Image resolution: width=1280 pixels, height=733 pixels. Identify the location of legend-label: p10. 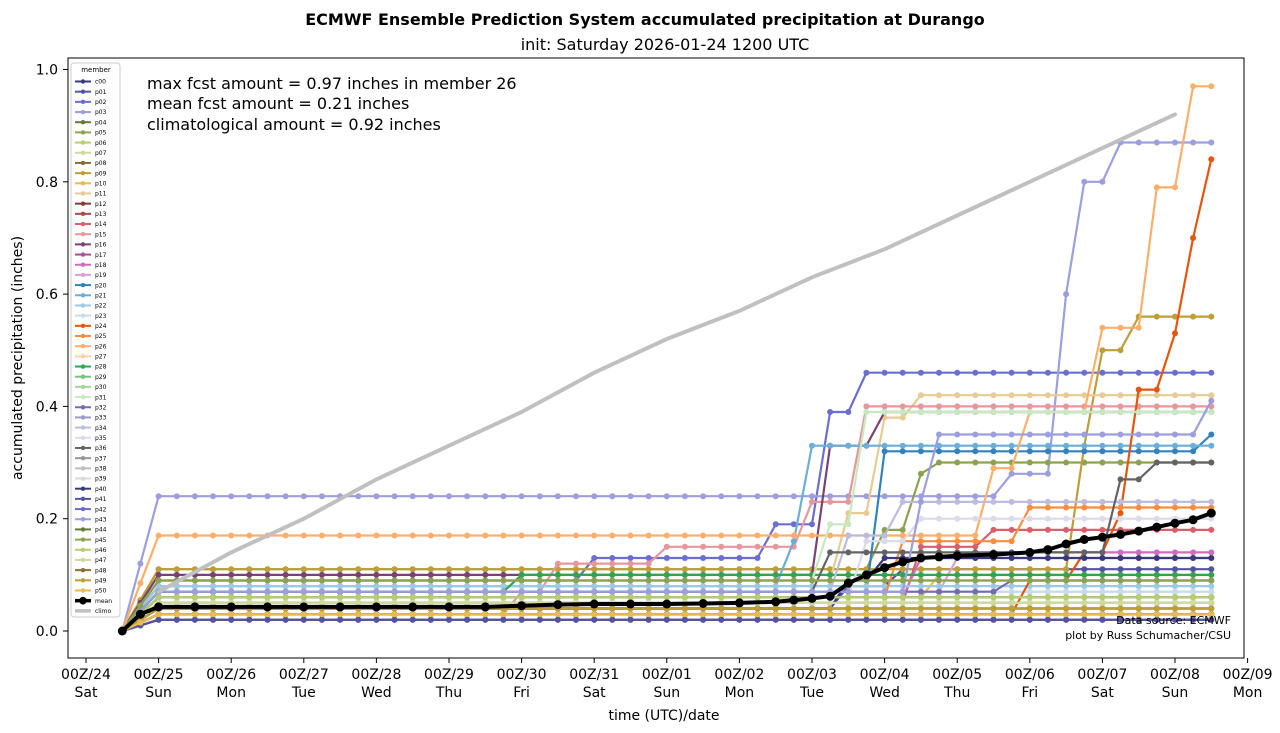
(101, 184).